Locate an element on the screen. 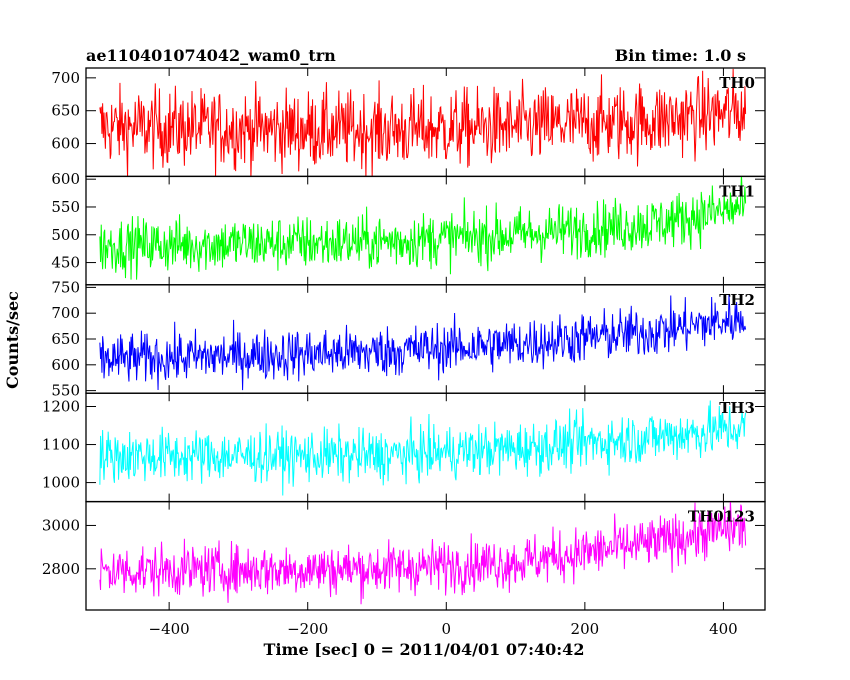 Image resolution: width=850 pixels, height=680 pixels. bin-time-label: Bin time: 1.0 s is located at coordinates (680, 55).